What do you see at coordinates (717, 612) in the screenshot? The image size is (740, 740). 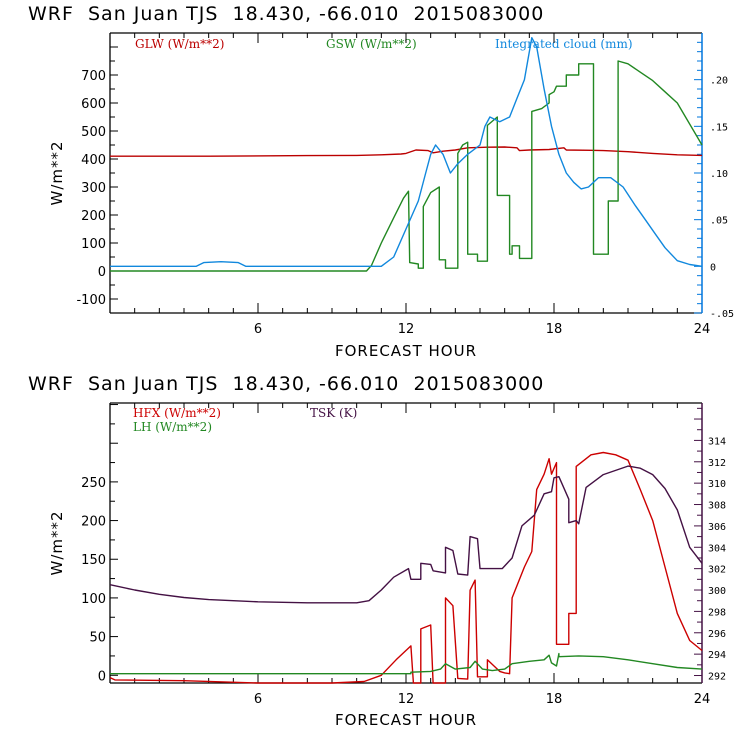 I see `y2-tick-label: 298` at bounding box center [717, 612].